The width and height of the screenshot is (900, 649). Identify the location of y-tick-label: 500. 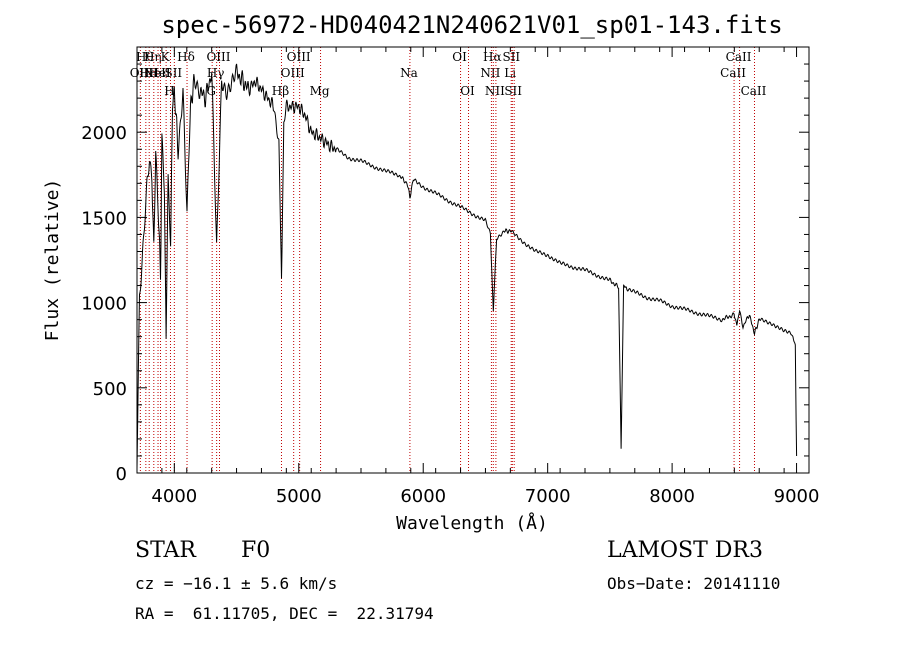
(110, 389).